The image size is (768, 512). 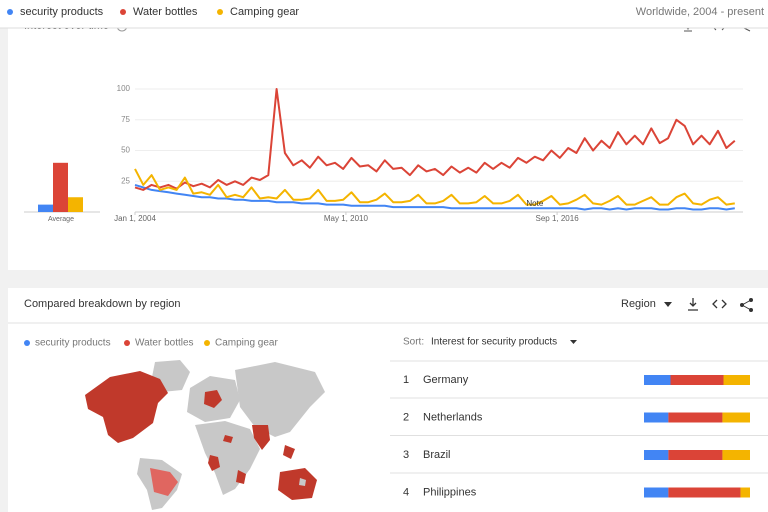 I want to click on scope: Worldwide, 2004 - present, so click(x=700, y=12).